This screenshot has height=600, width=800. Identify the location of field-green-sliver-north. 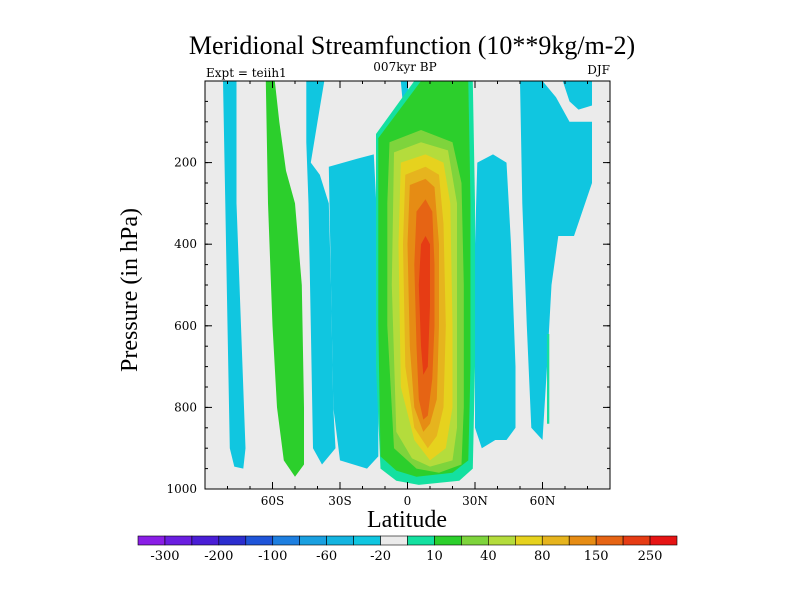
(548, 379).